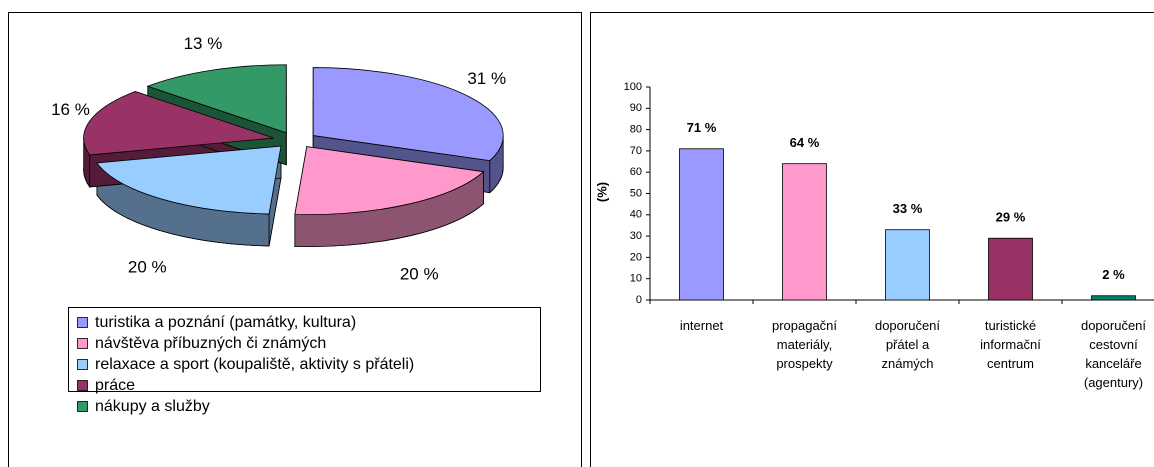  I want to click on legend-label: turistika a poznání (památky, kultura), so click(225, 322).